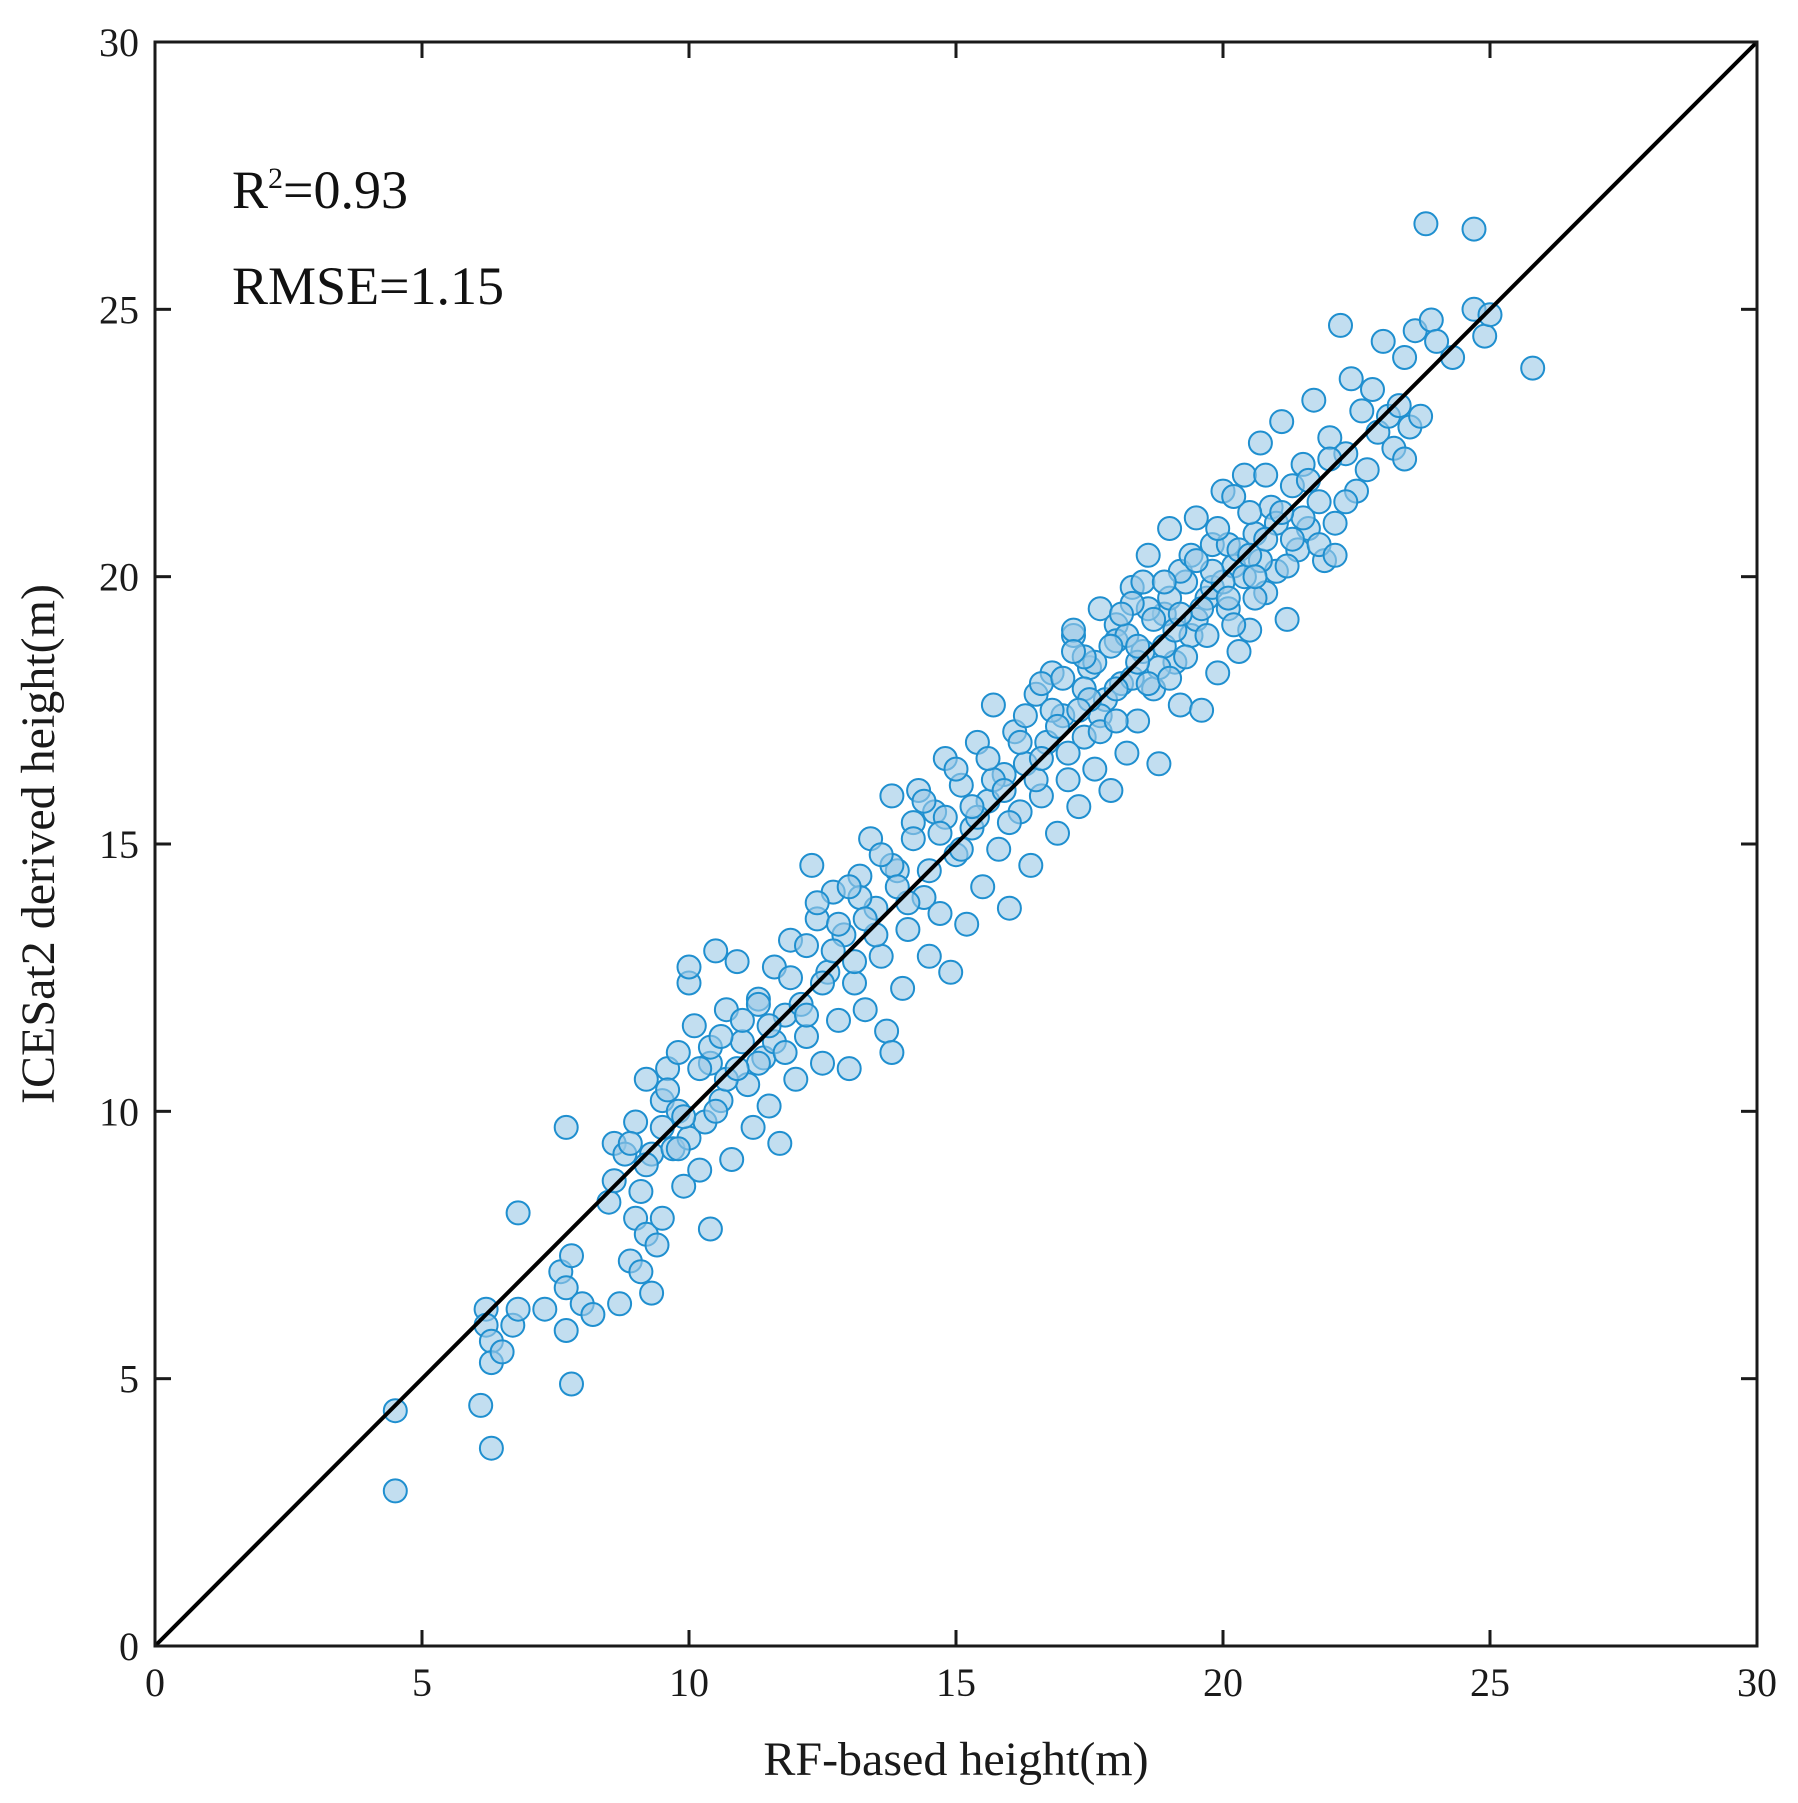 The width and height of the screenshot is (1798, 1803). I want to click on x-tick-label: 25, so click(1490, 1682).